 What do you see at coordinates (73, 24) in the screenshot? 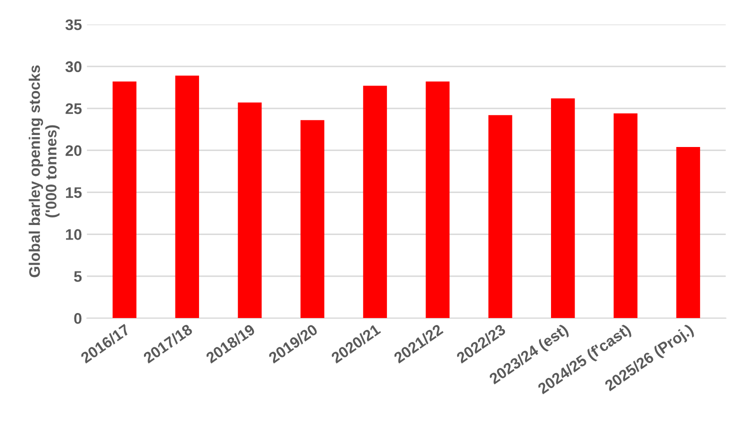
I see `y-tick-label: 35` at bounding box center [73, 24].